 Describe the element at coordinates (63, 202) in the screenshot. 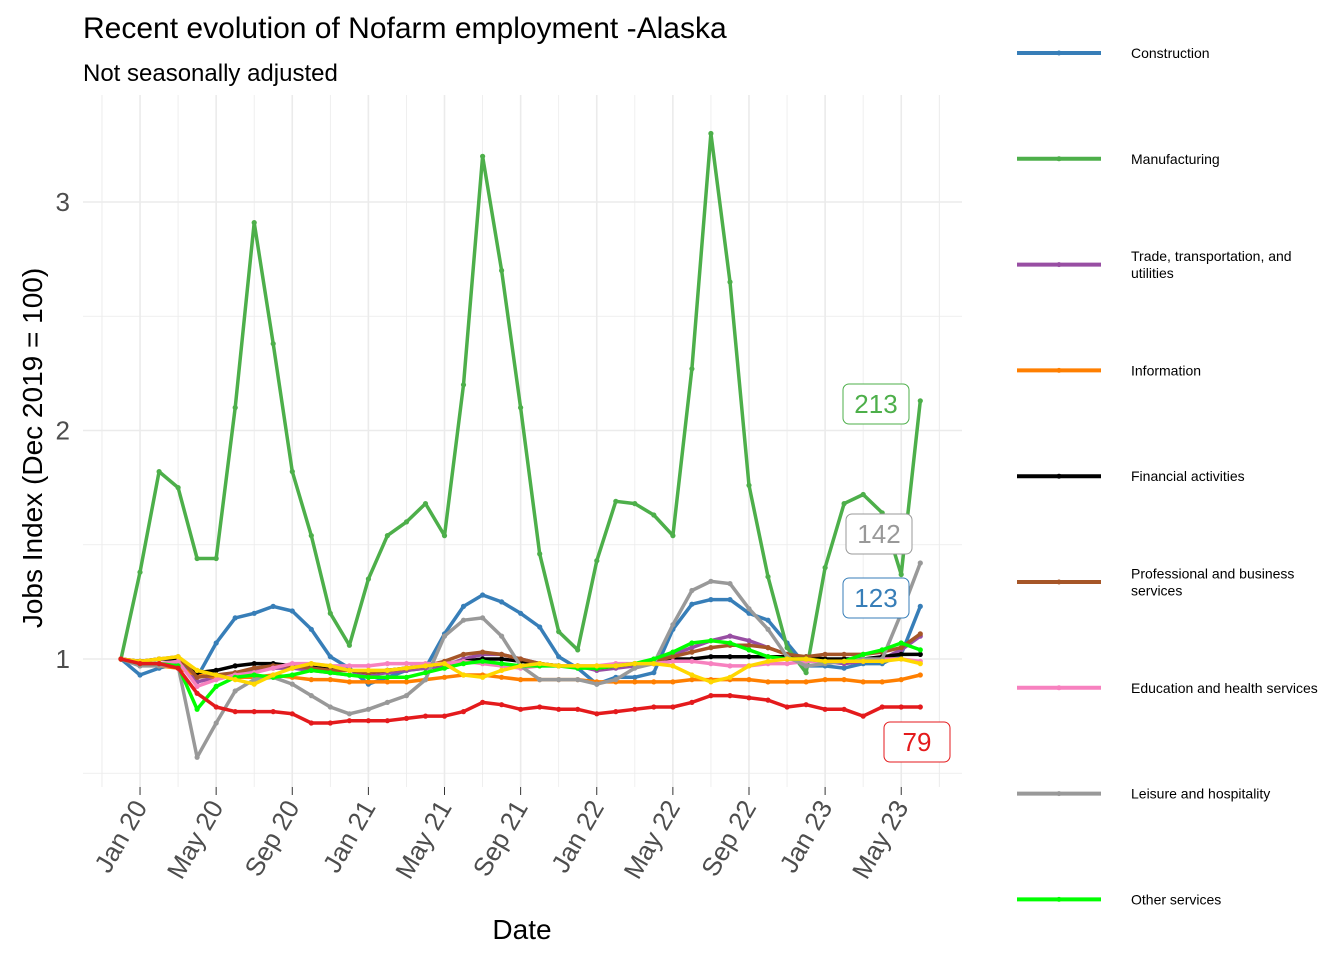

I see `y-tick-label: 3` at that location.